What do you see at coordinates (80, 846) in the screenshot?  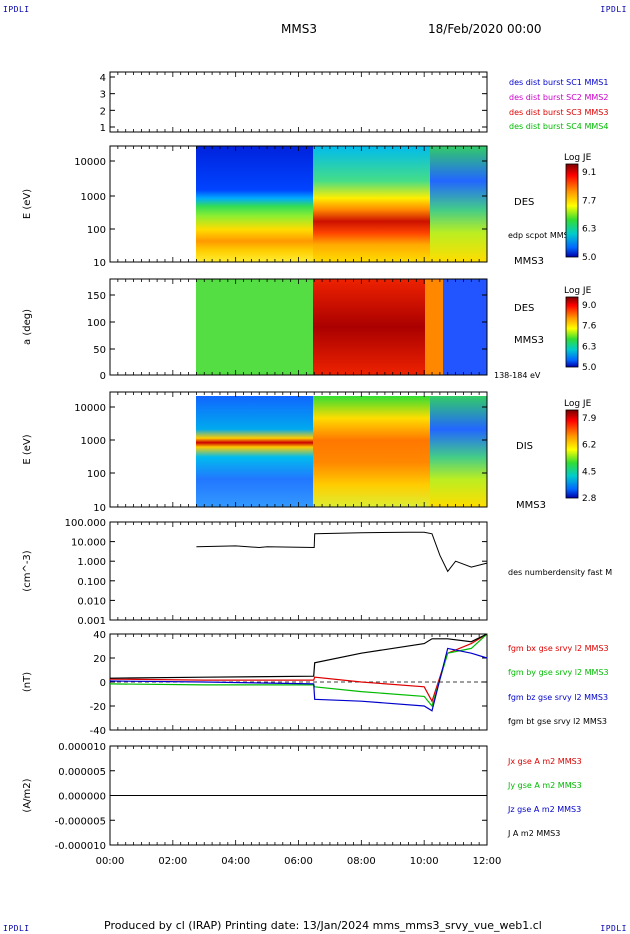 I see `y-tick-label: -0.000010` at bounding box center [80, 846].